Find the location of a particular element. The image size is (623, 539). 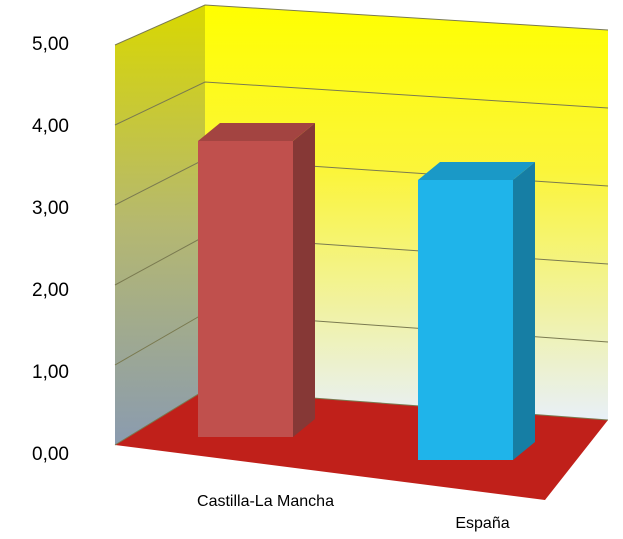

y-tick-label: 2,00 is located at coordinates (50, 290).